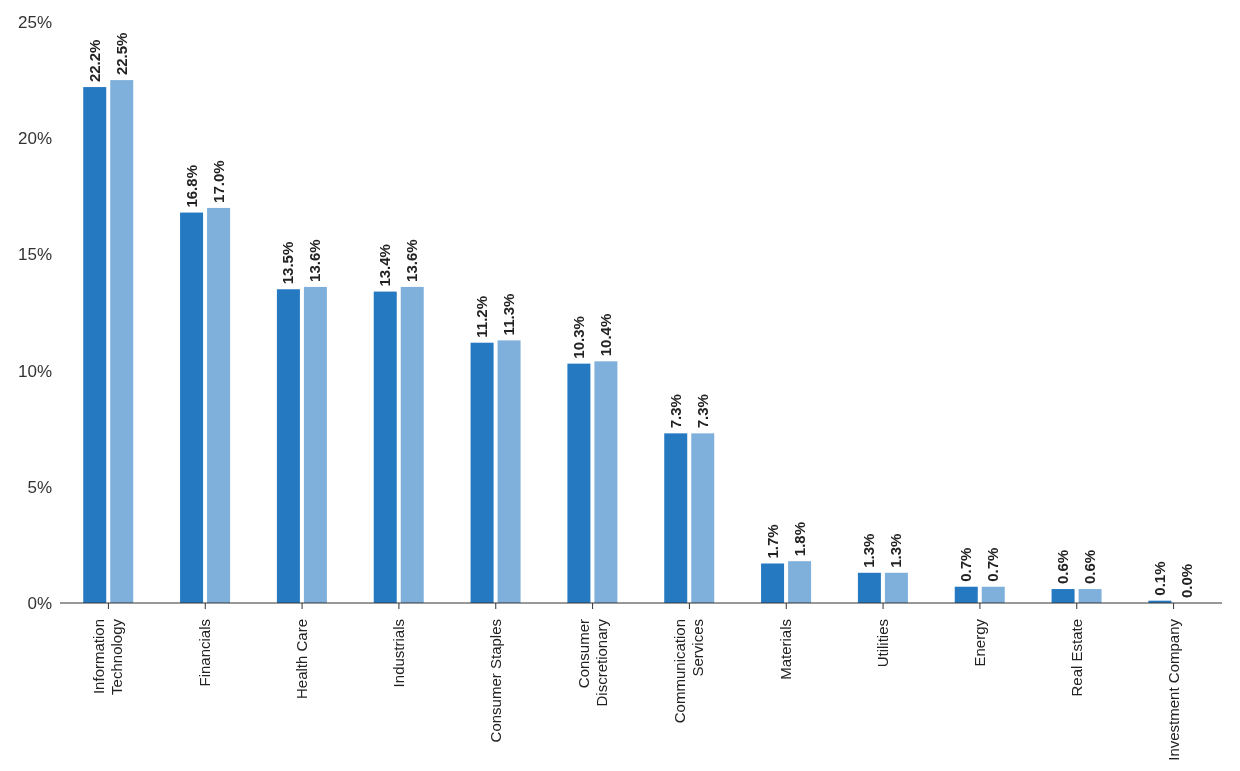  Describe the element at coordinates (121, 54) in the screenshot. I see `data-label: 22.5%` at that location.